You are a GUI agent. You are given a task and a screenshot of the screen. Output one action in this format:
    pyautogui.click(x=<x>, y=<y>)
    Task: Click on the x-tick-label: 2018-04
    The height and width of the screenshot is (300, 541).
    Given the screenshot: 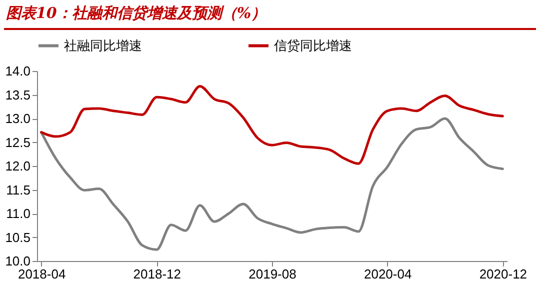 What is the action you would take?
    pyautogui.click(x=42, y=274)
    